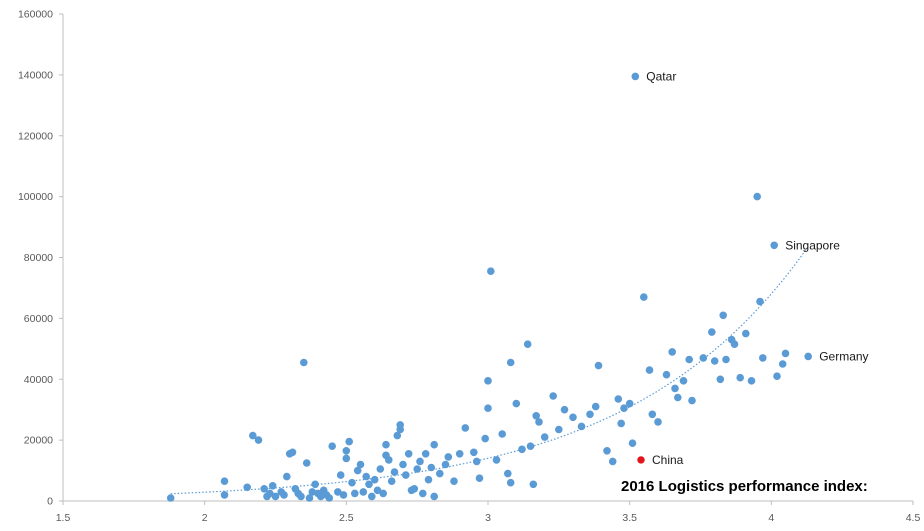 The image size is (924, 531). What do you see at coordinates (38, 441) in the screenshot?
I see `y-tick-label: 20000` at bounding box center [38, 441].